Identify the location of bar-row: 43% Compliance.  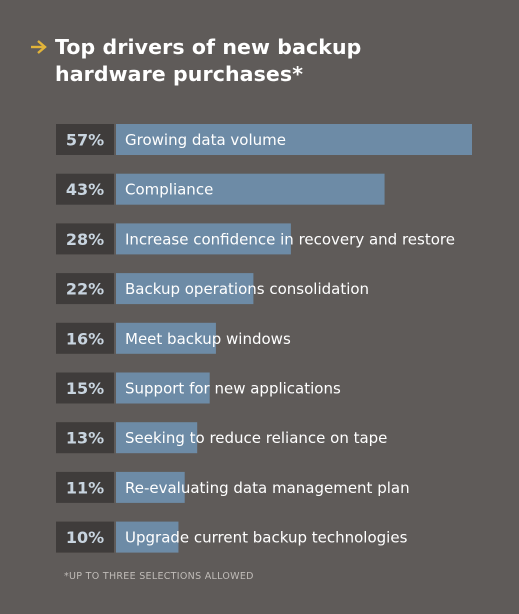
(220, 189).